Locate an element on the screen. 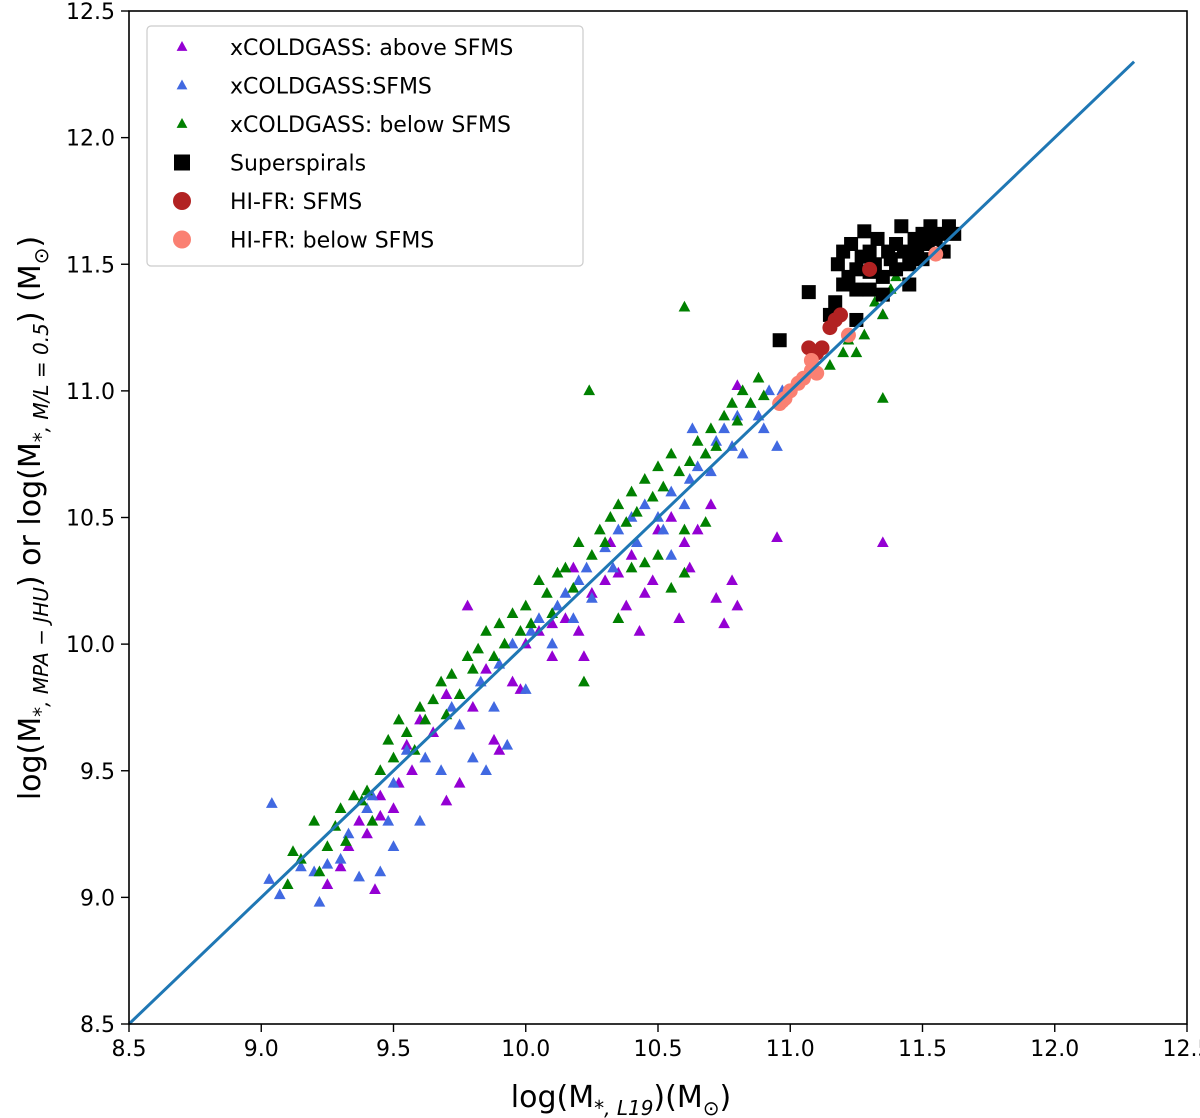  legend-label: HI-FR: below SFMS is located at coordinates (332, 241).